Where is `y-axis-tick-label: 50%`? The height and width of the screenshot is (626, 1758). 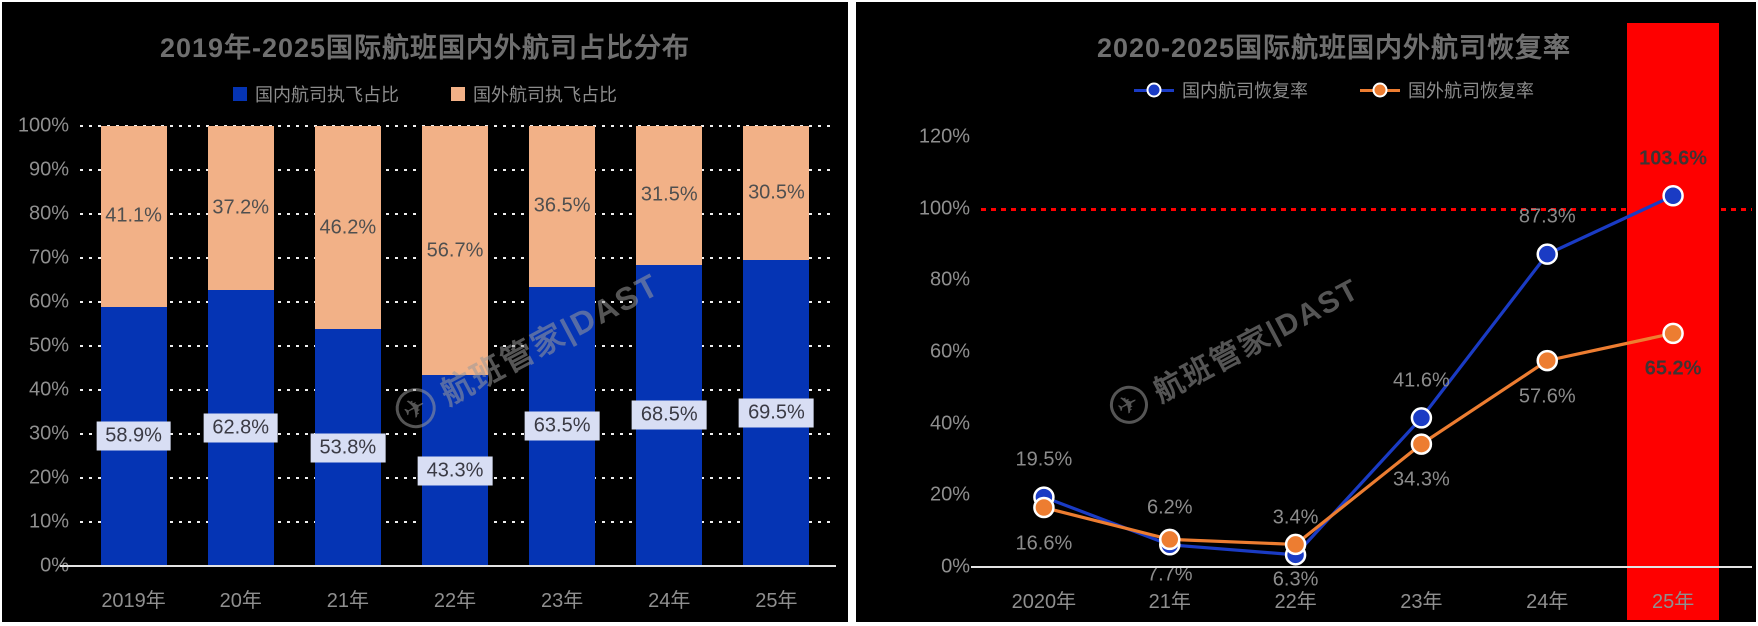 y-axis-tick-label: 50% is located at coordinates (48, 345).